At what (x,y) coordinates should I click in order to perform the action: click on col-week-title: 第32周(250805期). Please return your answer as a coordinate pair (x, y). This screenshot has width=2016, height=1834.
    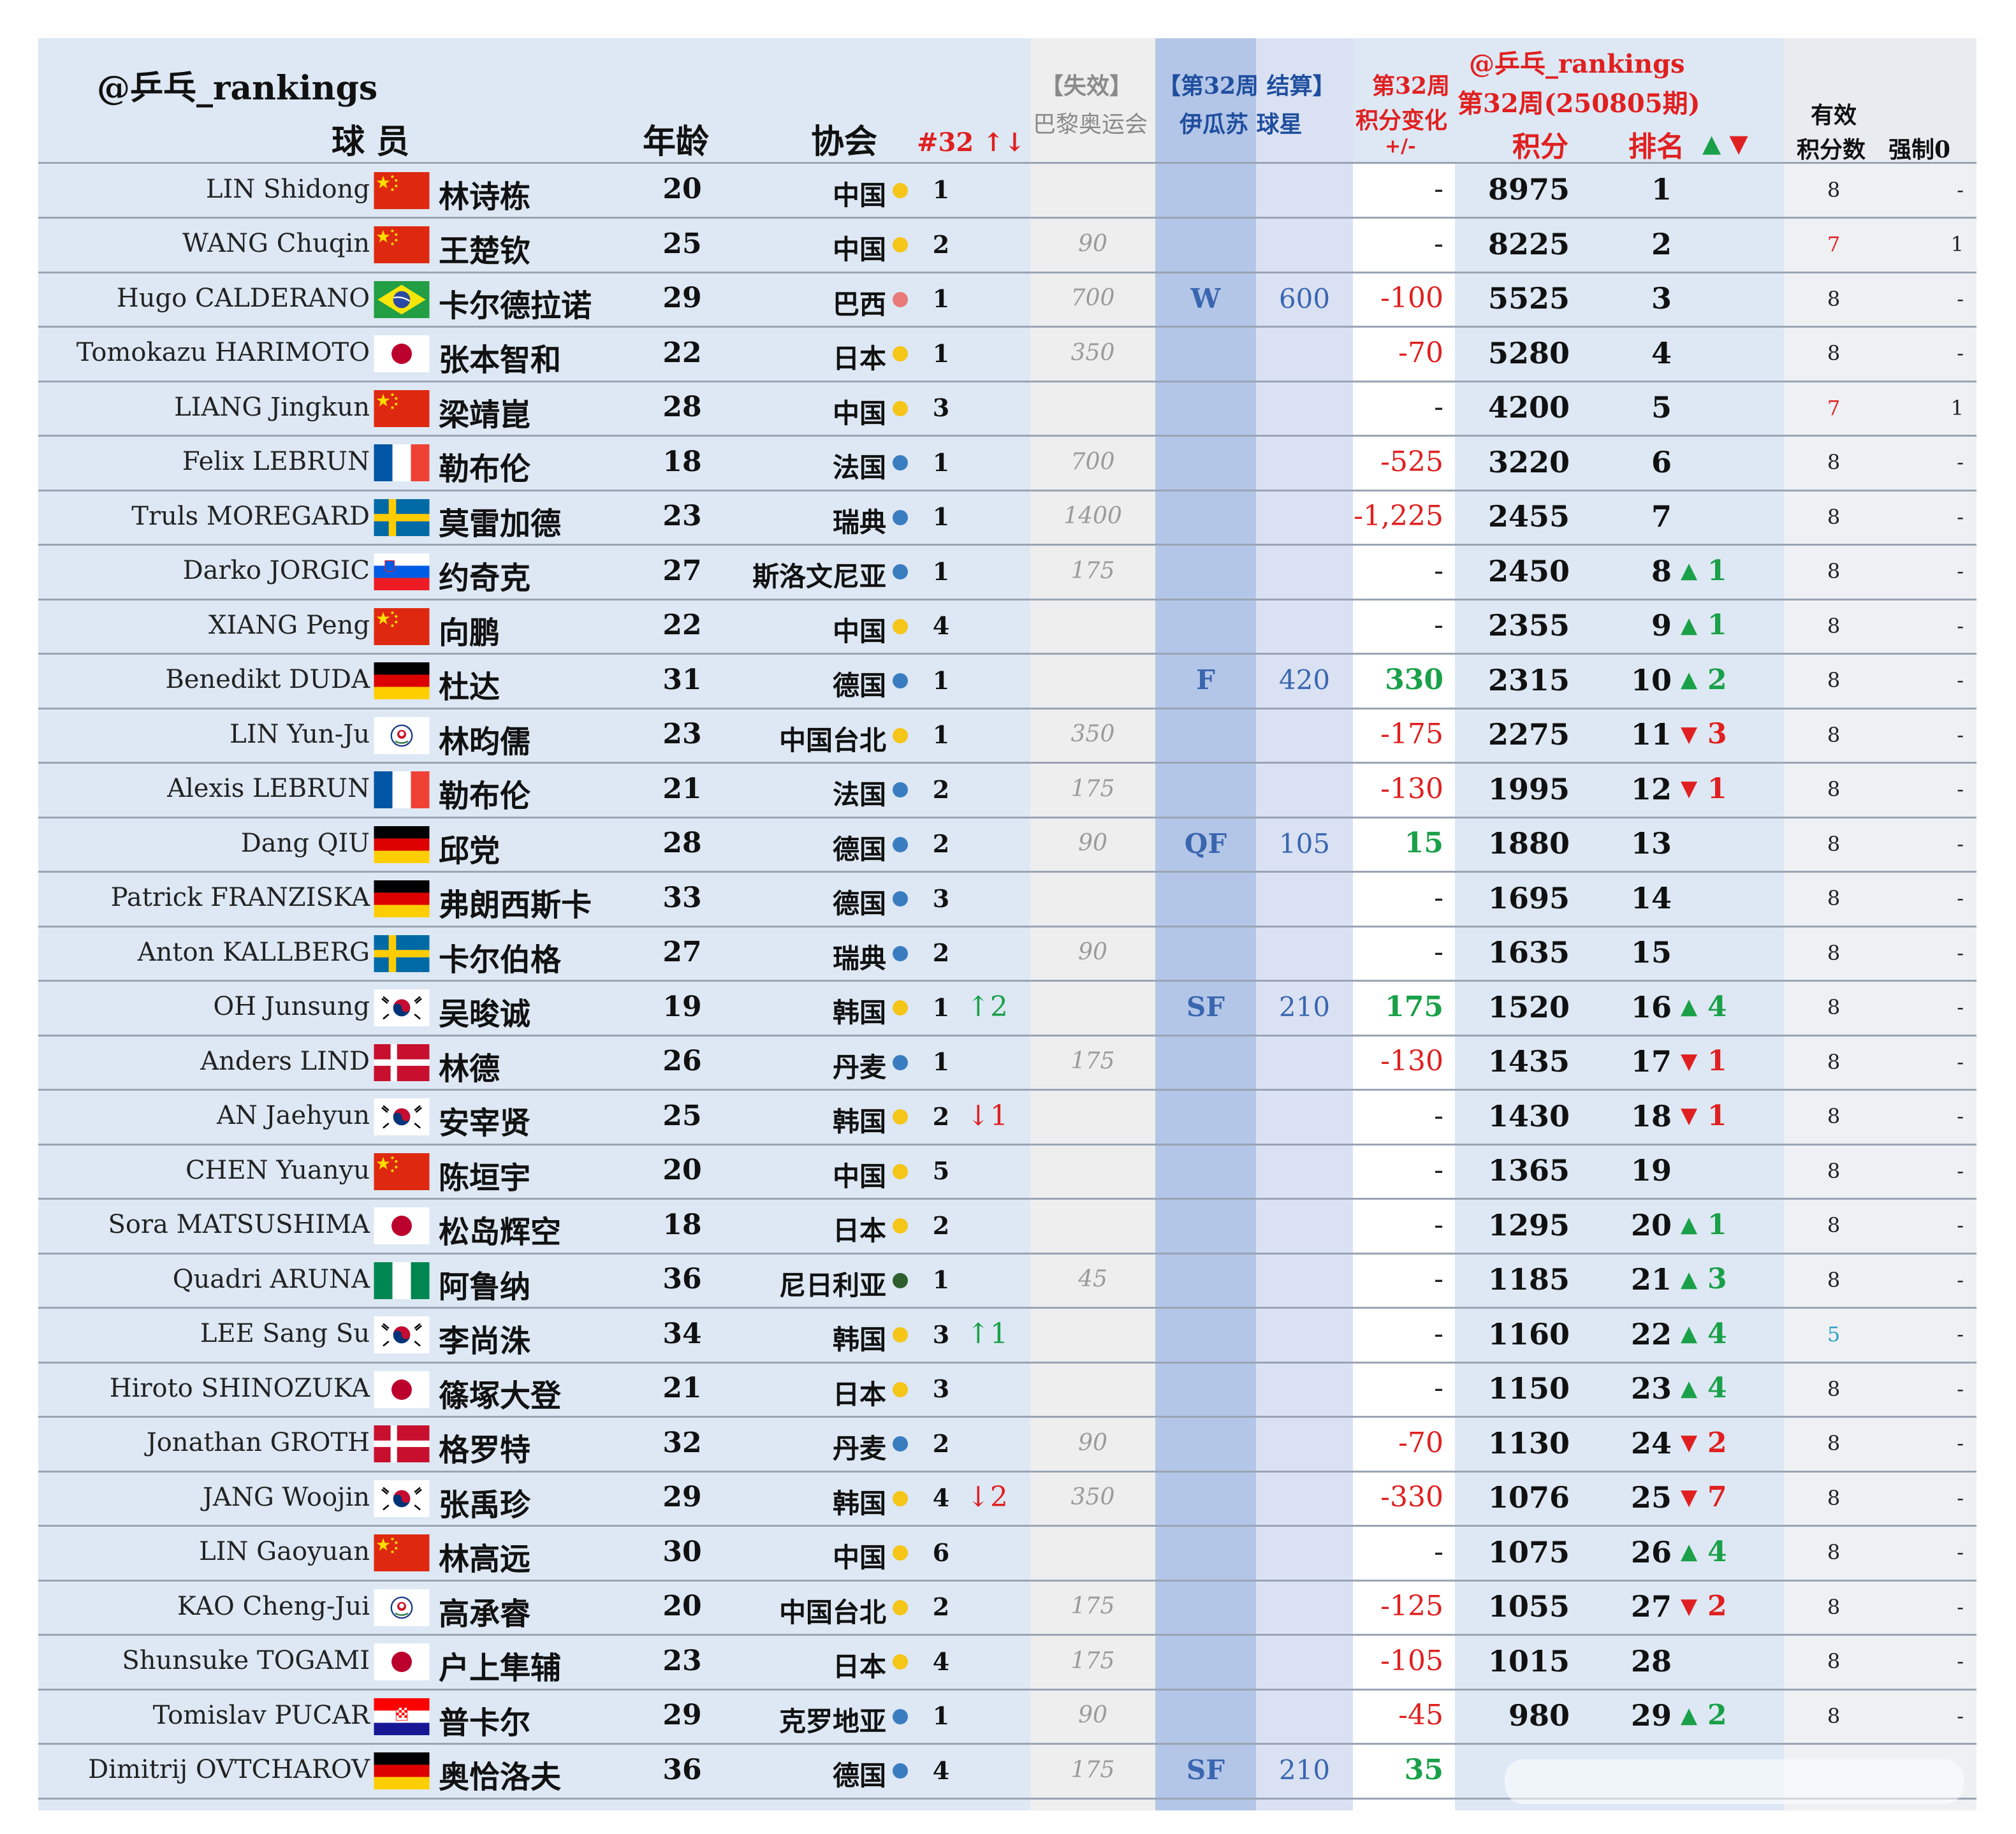
    Looking at the image, I should click on (1578, 104).